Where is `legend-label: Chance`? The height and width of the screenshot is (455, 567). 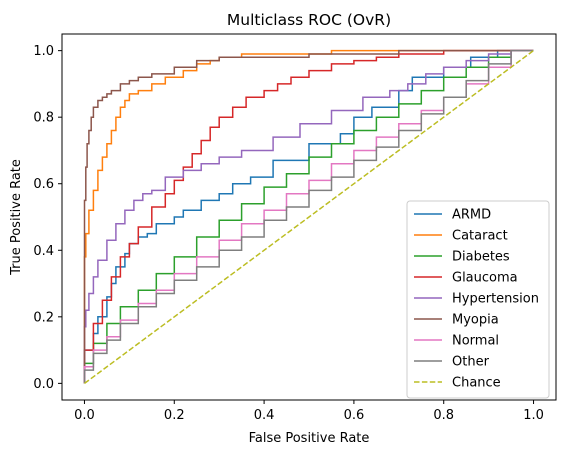 legend-label: Chance is located at coordinates (476, 383).